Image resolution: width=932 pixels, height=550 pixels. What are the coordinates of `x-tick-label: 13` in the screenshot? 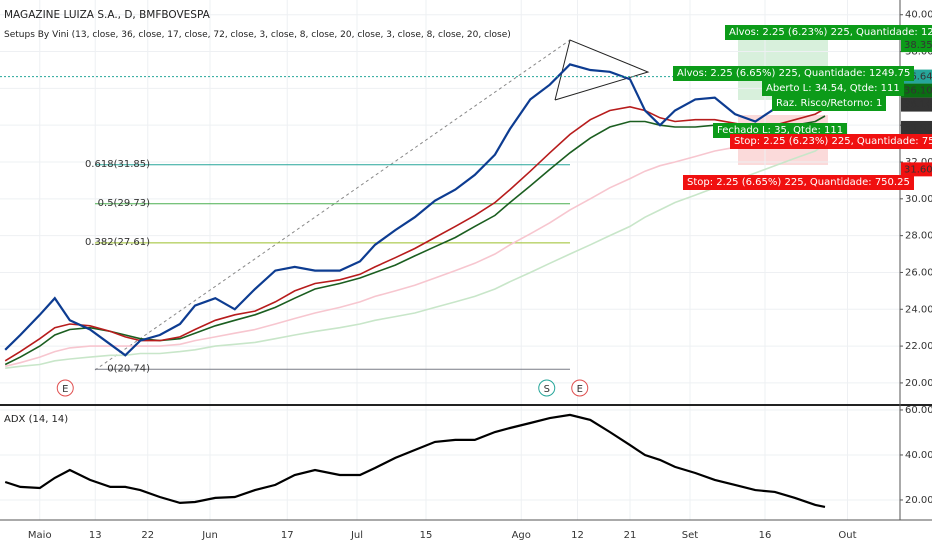 It's located at (95, 535).